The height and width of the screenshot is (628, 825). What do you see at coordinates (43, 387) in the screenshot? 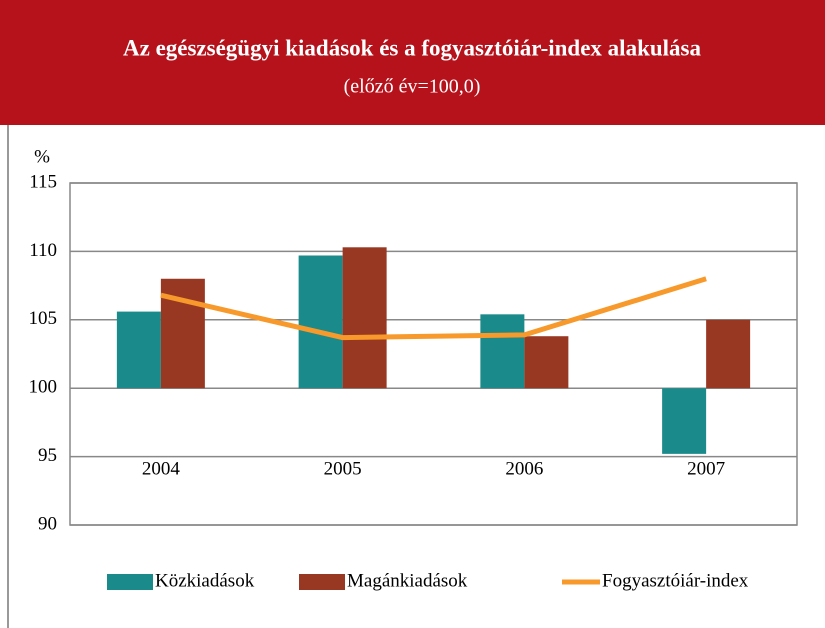
I see `y-tick-label: 100` at bounding box center [43, 387].